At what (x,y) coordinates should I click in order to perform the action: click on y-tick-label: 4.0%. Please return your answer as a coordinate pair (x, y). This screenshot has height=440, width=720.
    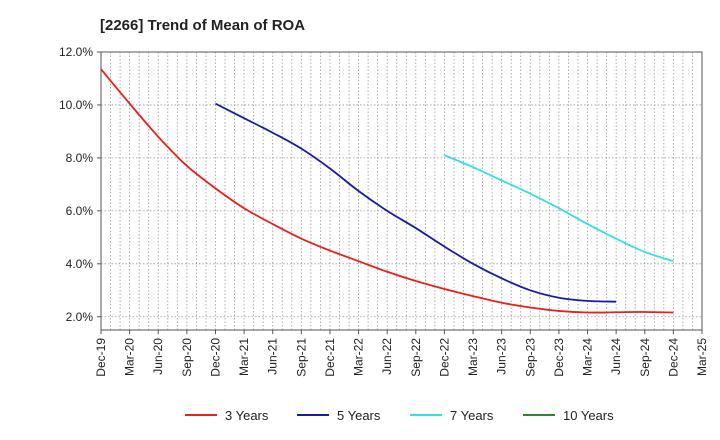
    Looking at the image, I should click on (80, 264).